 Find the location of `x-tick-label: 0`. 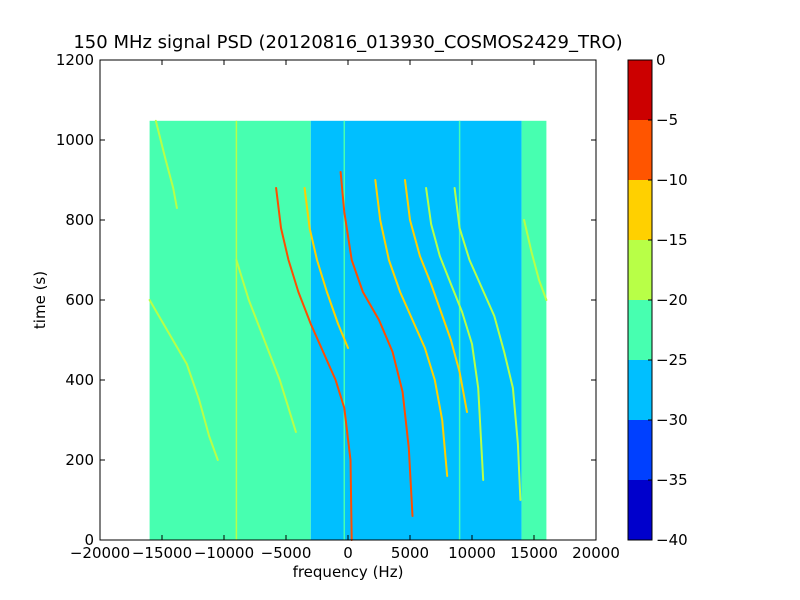

x-tick-label: 0 is located at coordinates (348, 553).